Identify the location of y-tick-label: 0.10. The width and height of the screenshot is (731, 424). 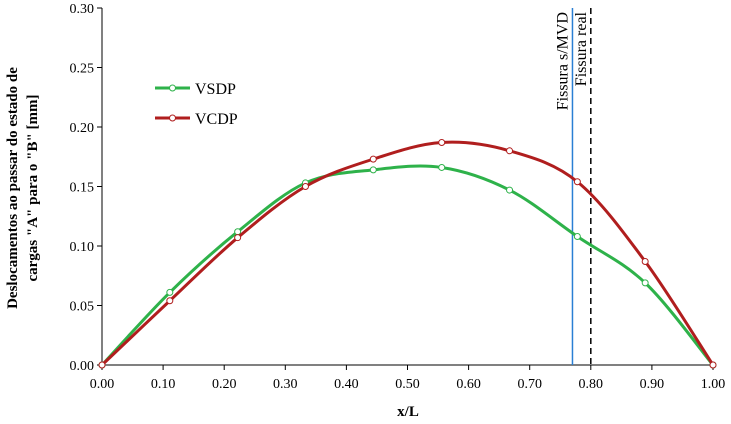
(82, 247).